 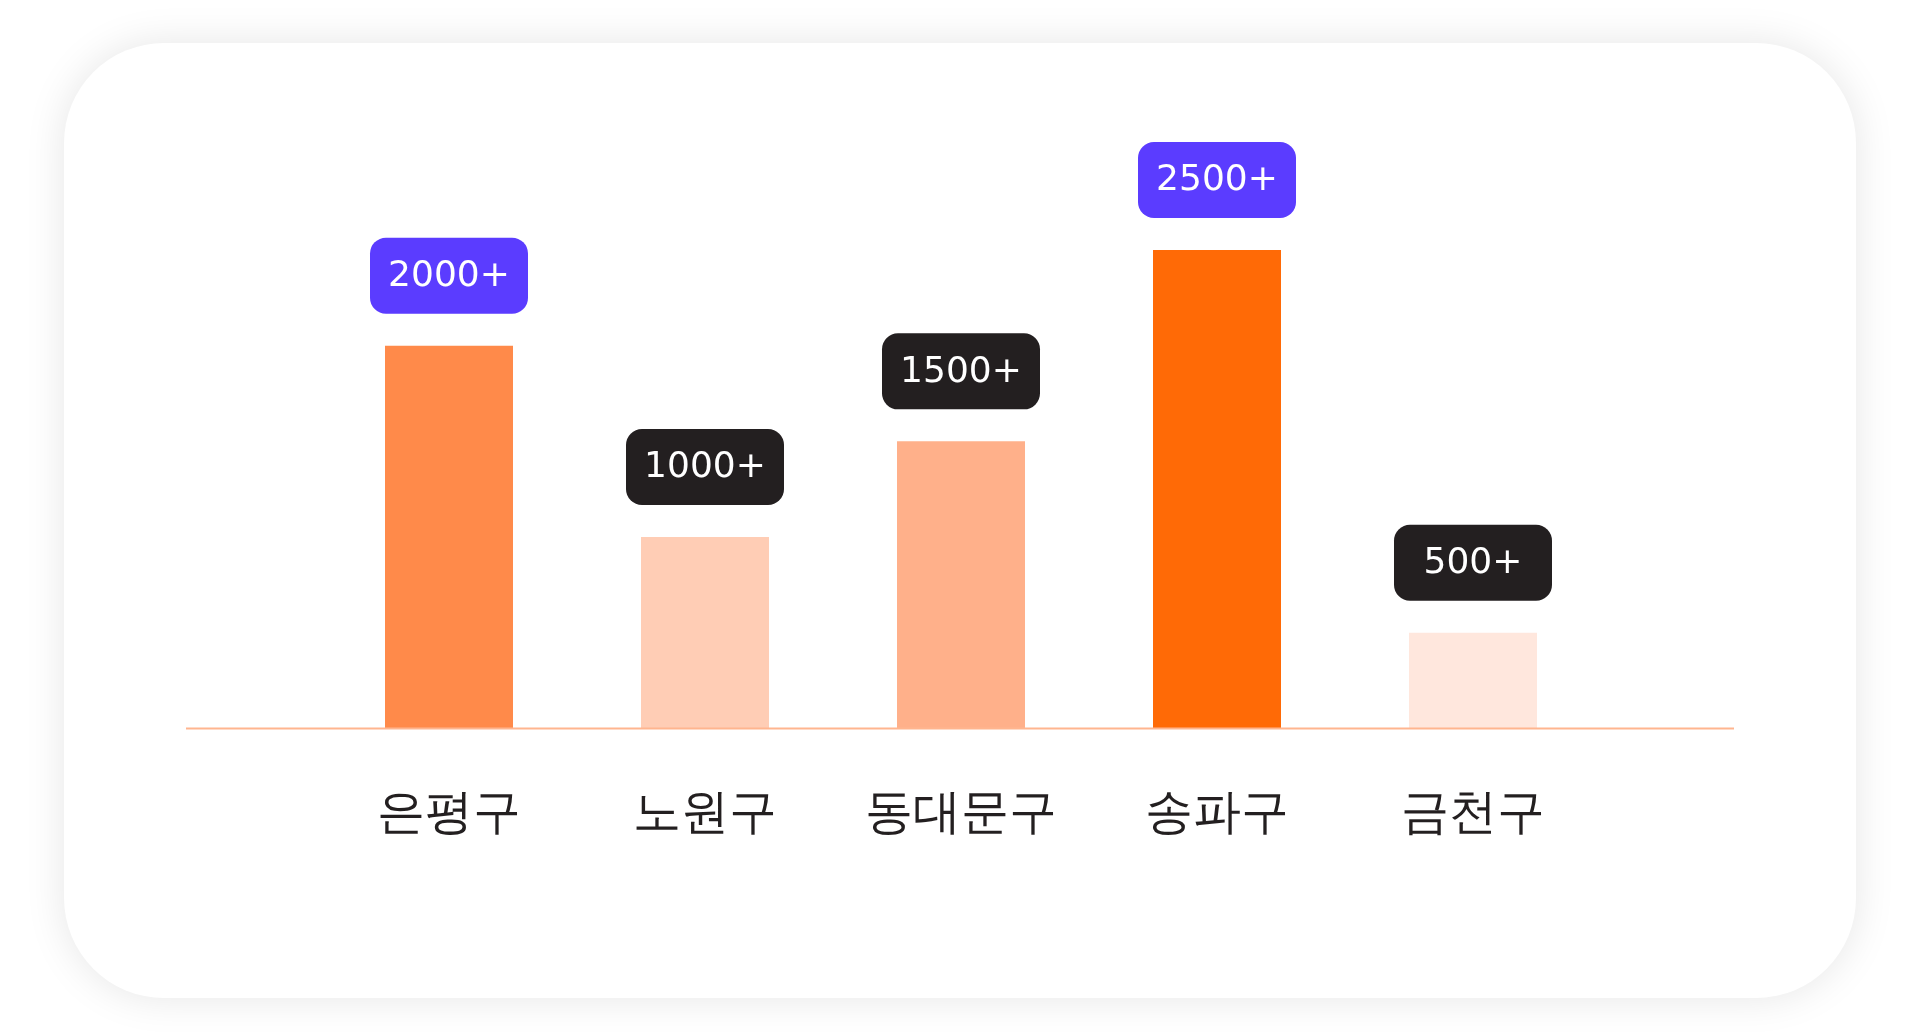 What do you see at coordinates (1217, 810) in the screenshot?
I see `x-tick-label: 송파구` at bounding box center [1217, 810].